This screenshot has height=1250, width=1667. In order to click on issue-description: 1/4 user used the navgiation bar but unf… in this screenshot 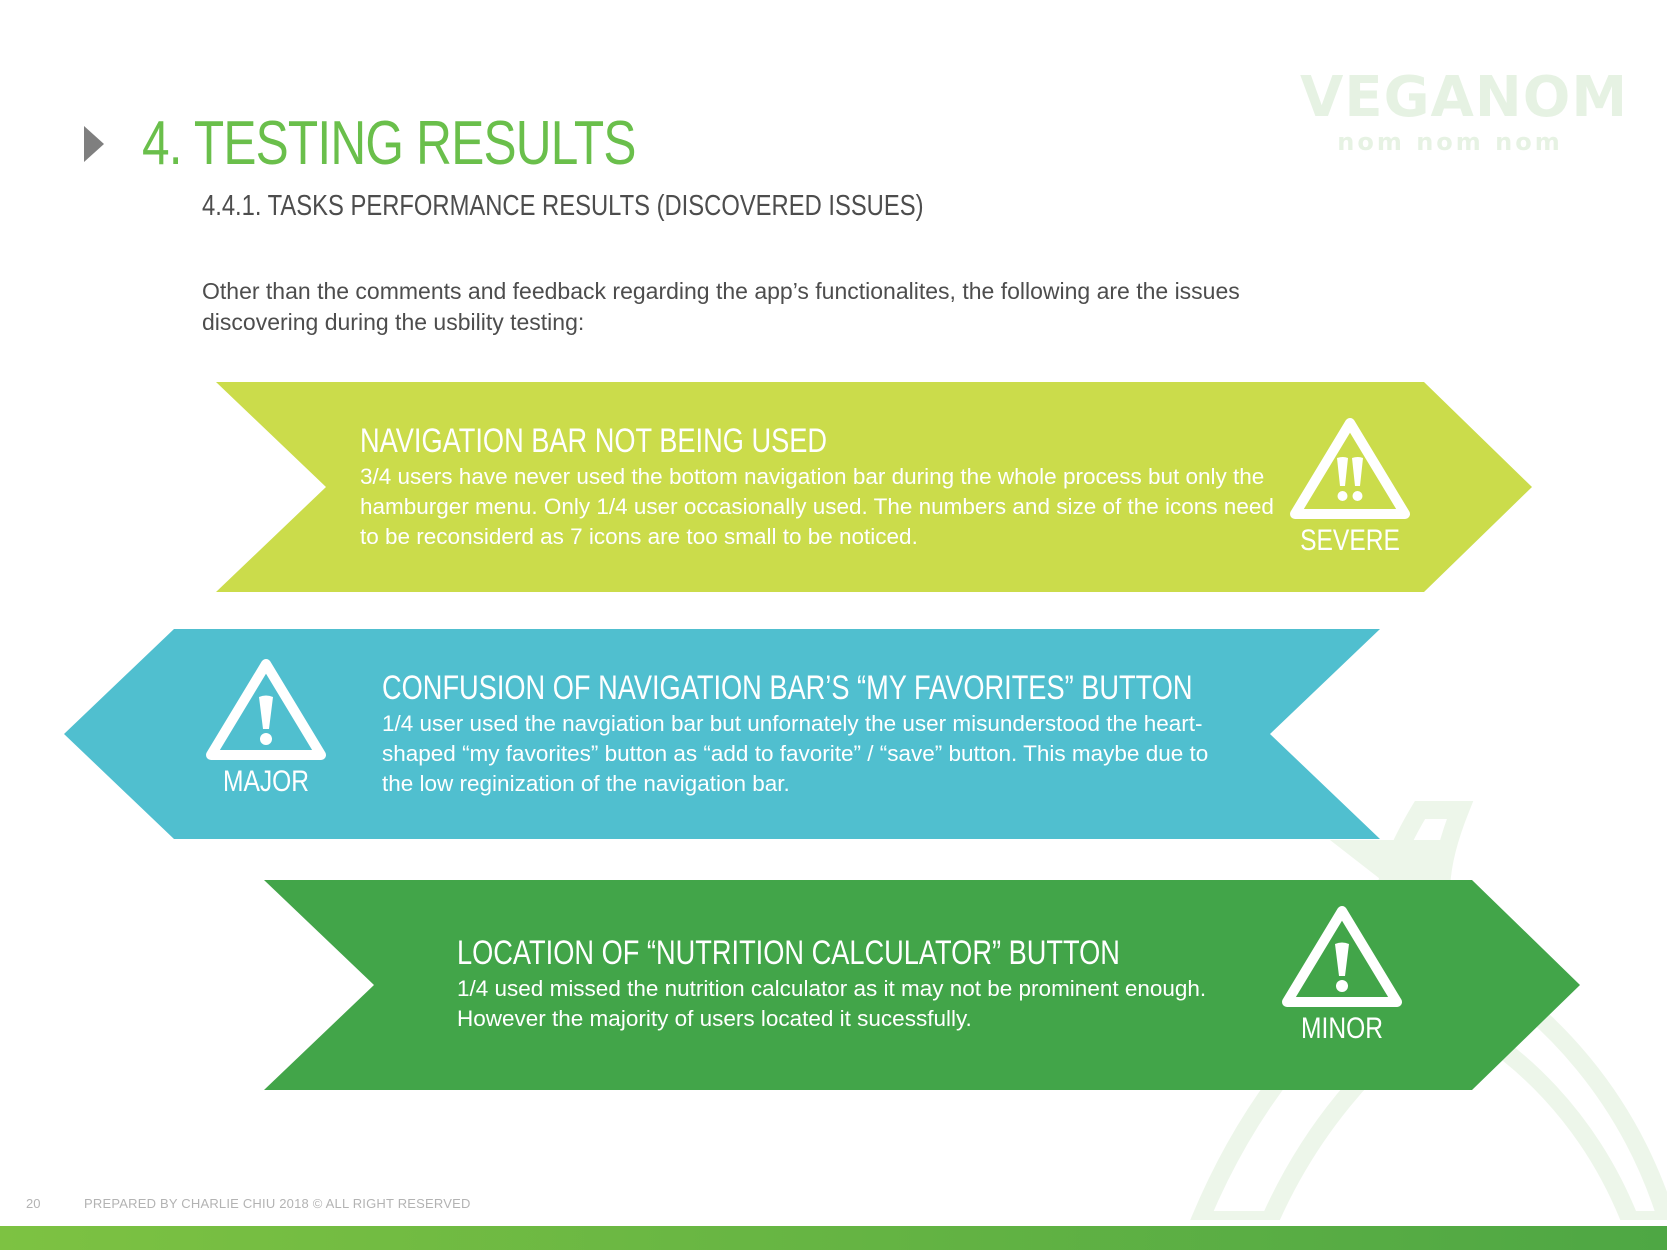, I will do `click(795, 753)`.